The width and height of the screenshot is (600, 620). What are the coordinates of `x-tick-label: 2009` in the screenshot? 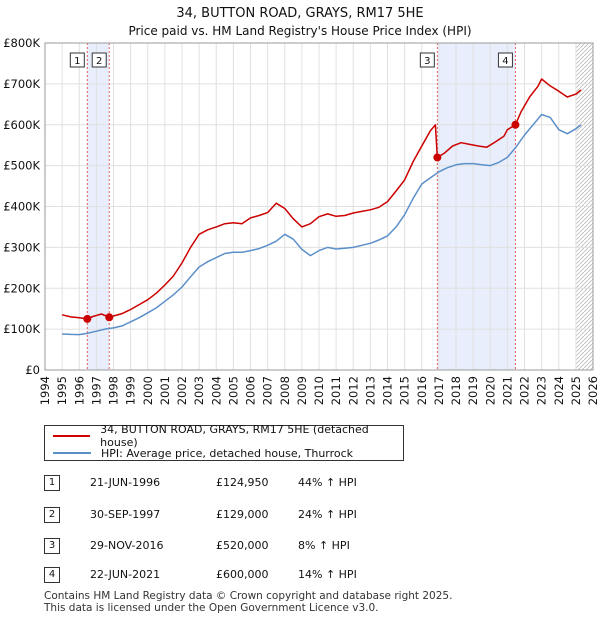 It's located at (302, 390).